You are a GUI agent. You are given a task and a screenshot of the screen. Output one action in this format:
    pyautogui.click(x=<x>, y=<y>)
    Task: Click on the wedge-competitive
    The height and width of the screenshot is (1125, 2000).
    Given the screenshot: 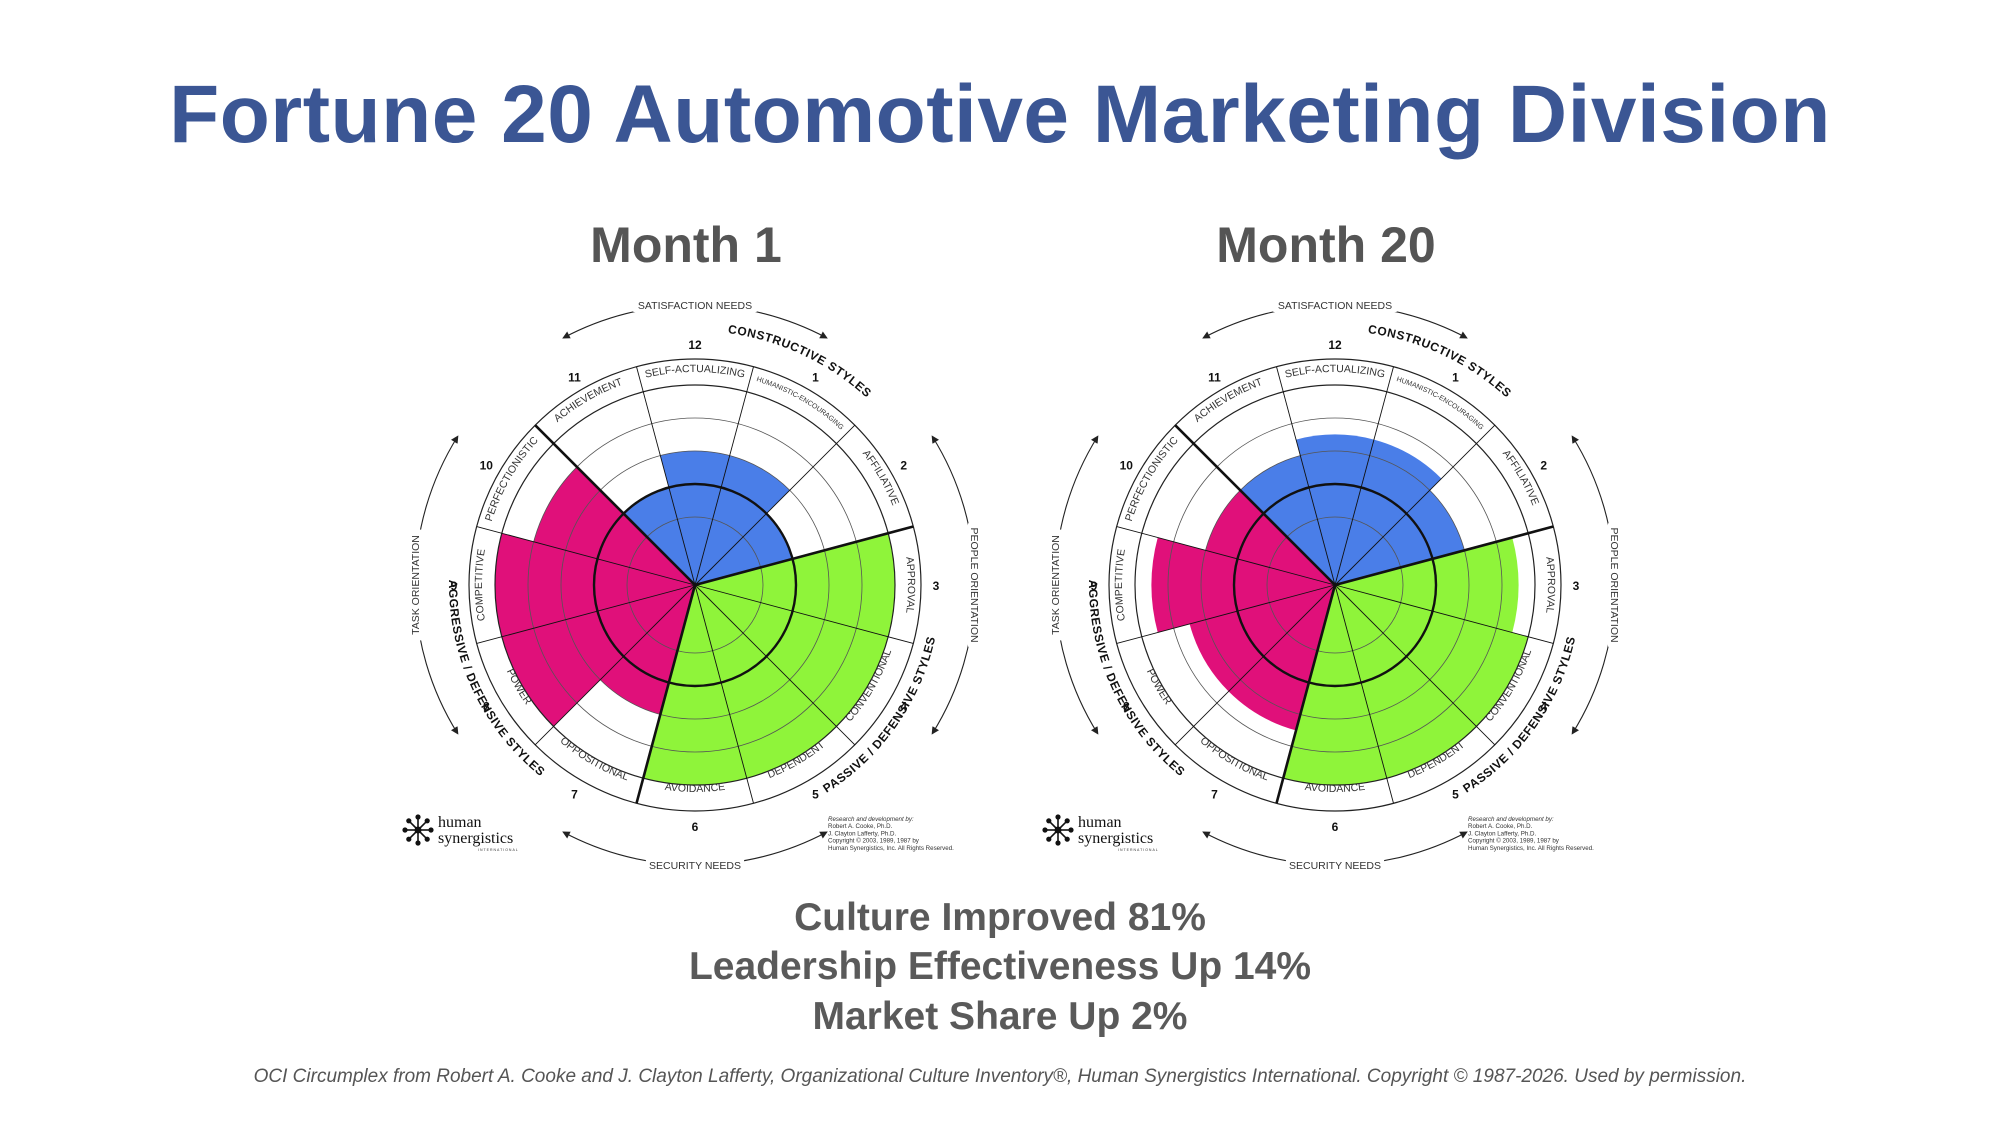 What is the action you would take?
    pyautogui.click(x=1243, y=585)
    